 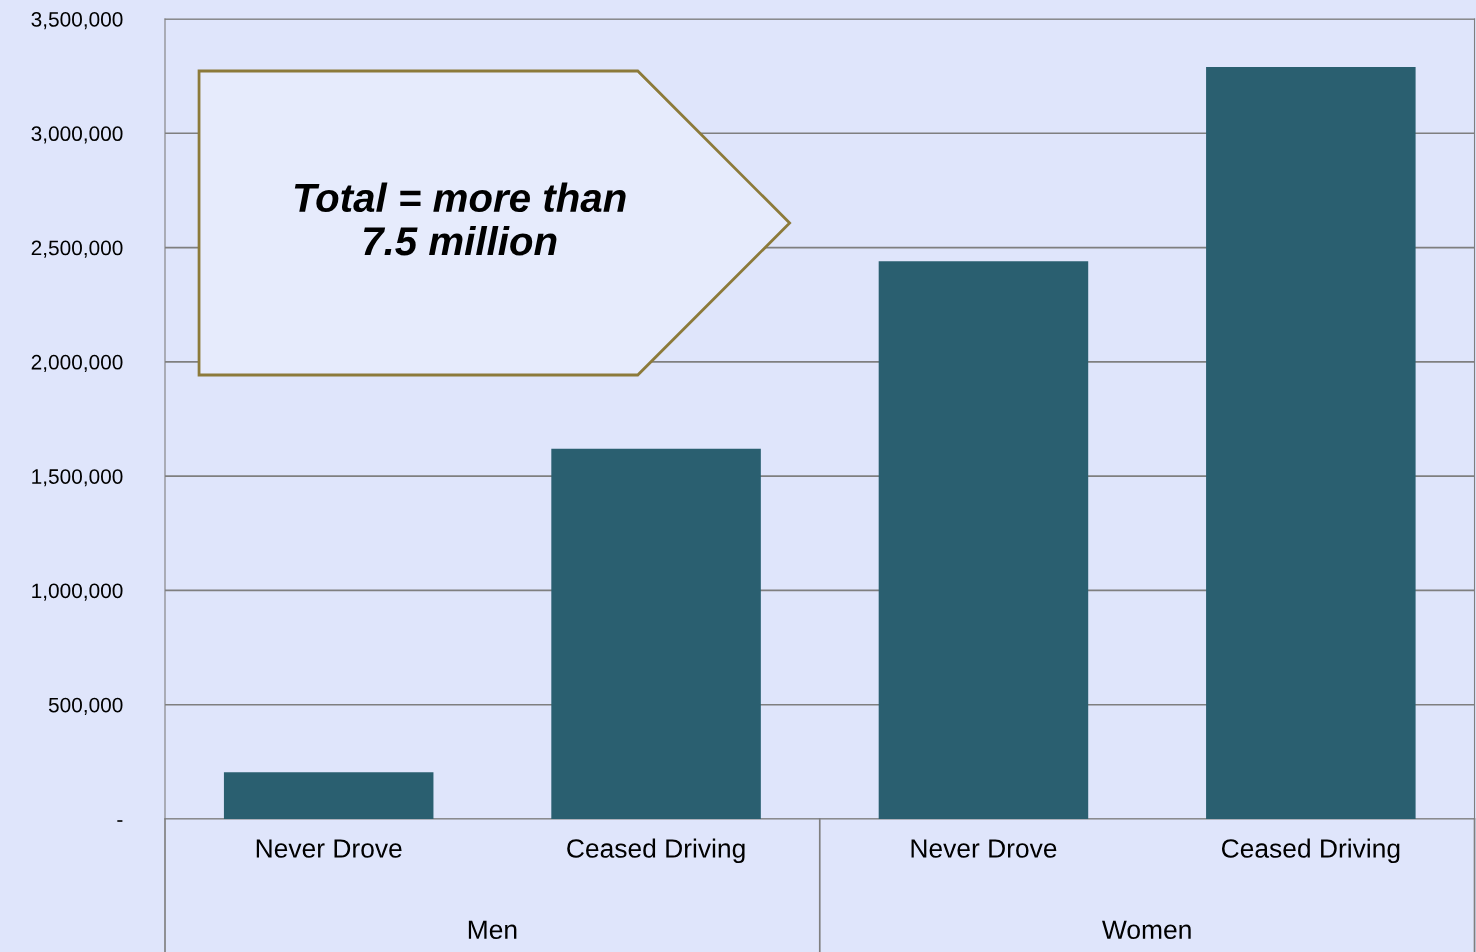 What do you see at coordinates (77, 478) in the screenshot?
I see `y-tick-label: 1,500,000` at bounding box center [77, 478].